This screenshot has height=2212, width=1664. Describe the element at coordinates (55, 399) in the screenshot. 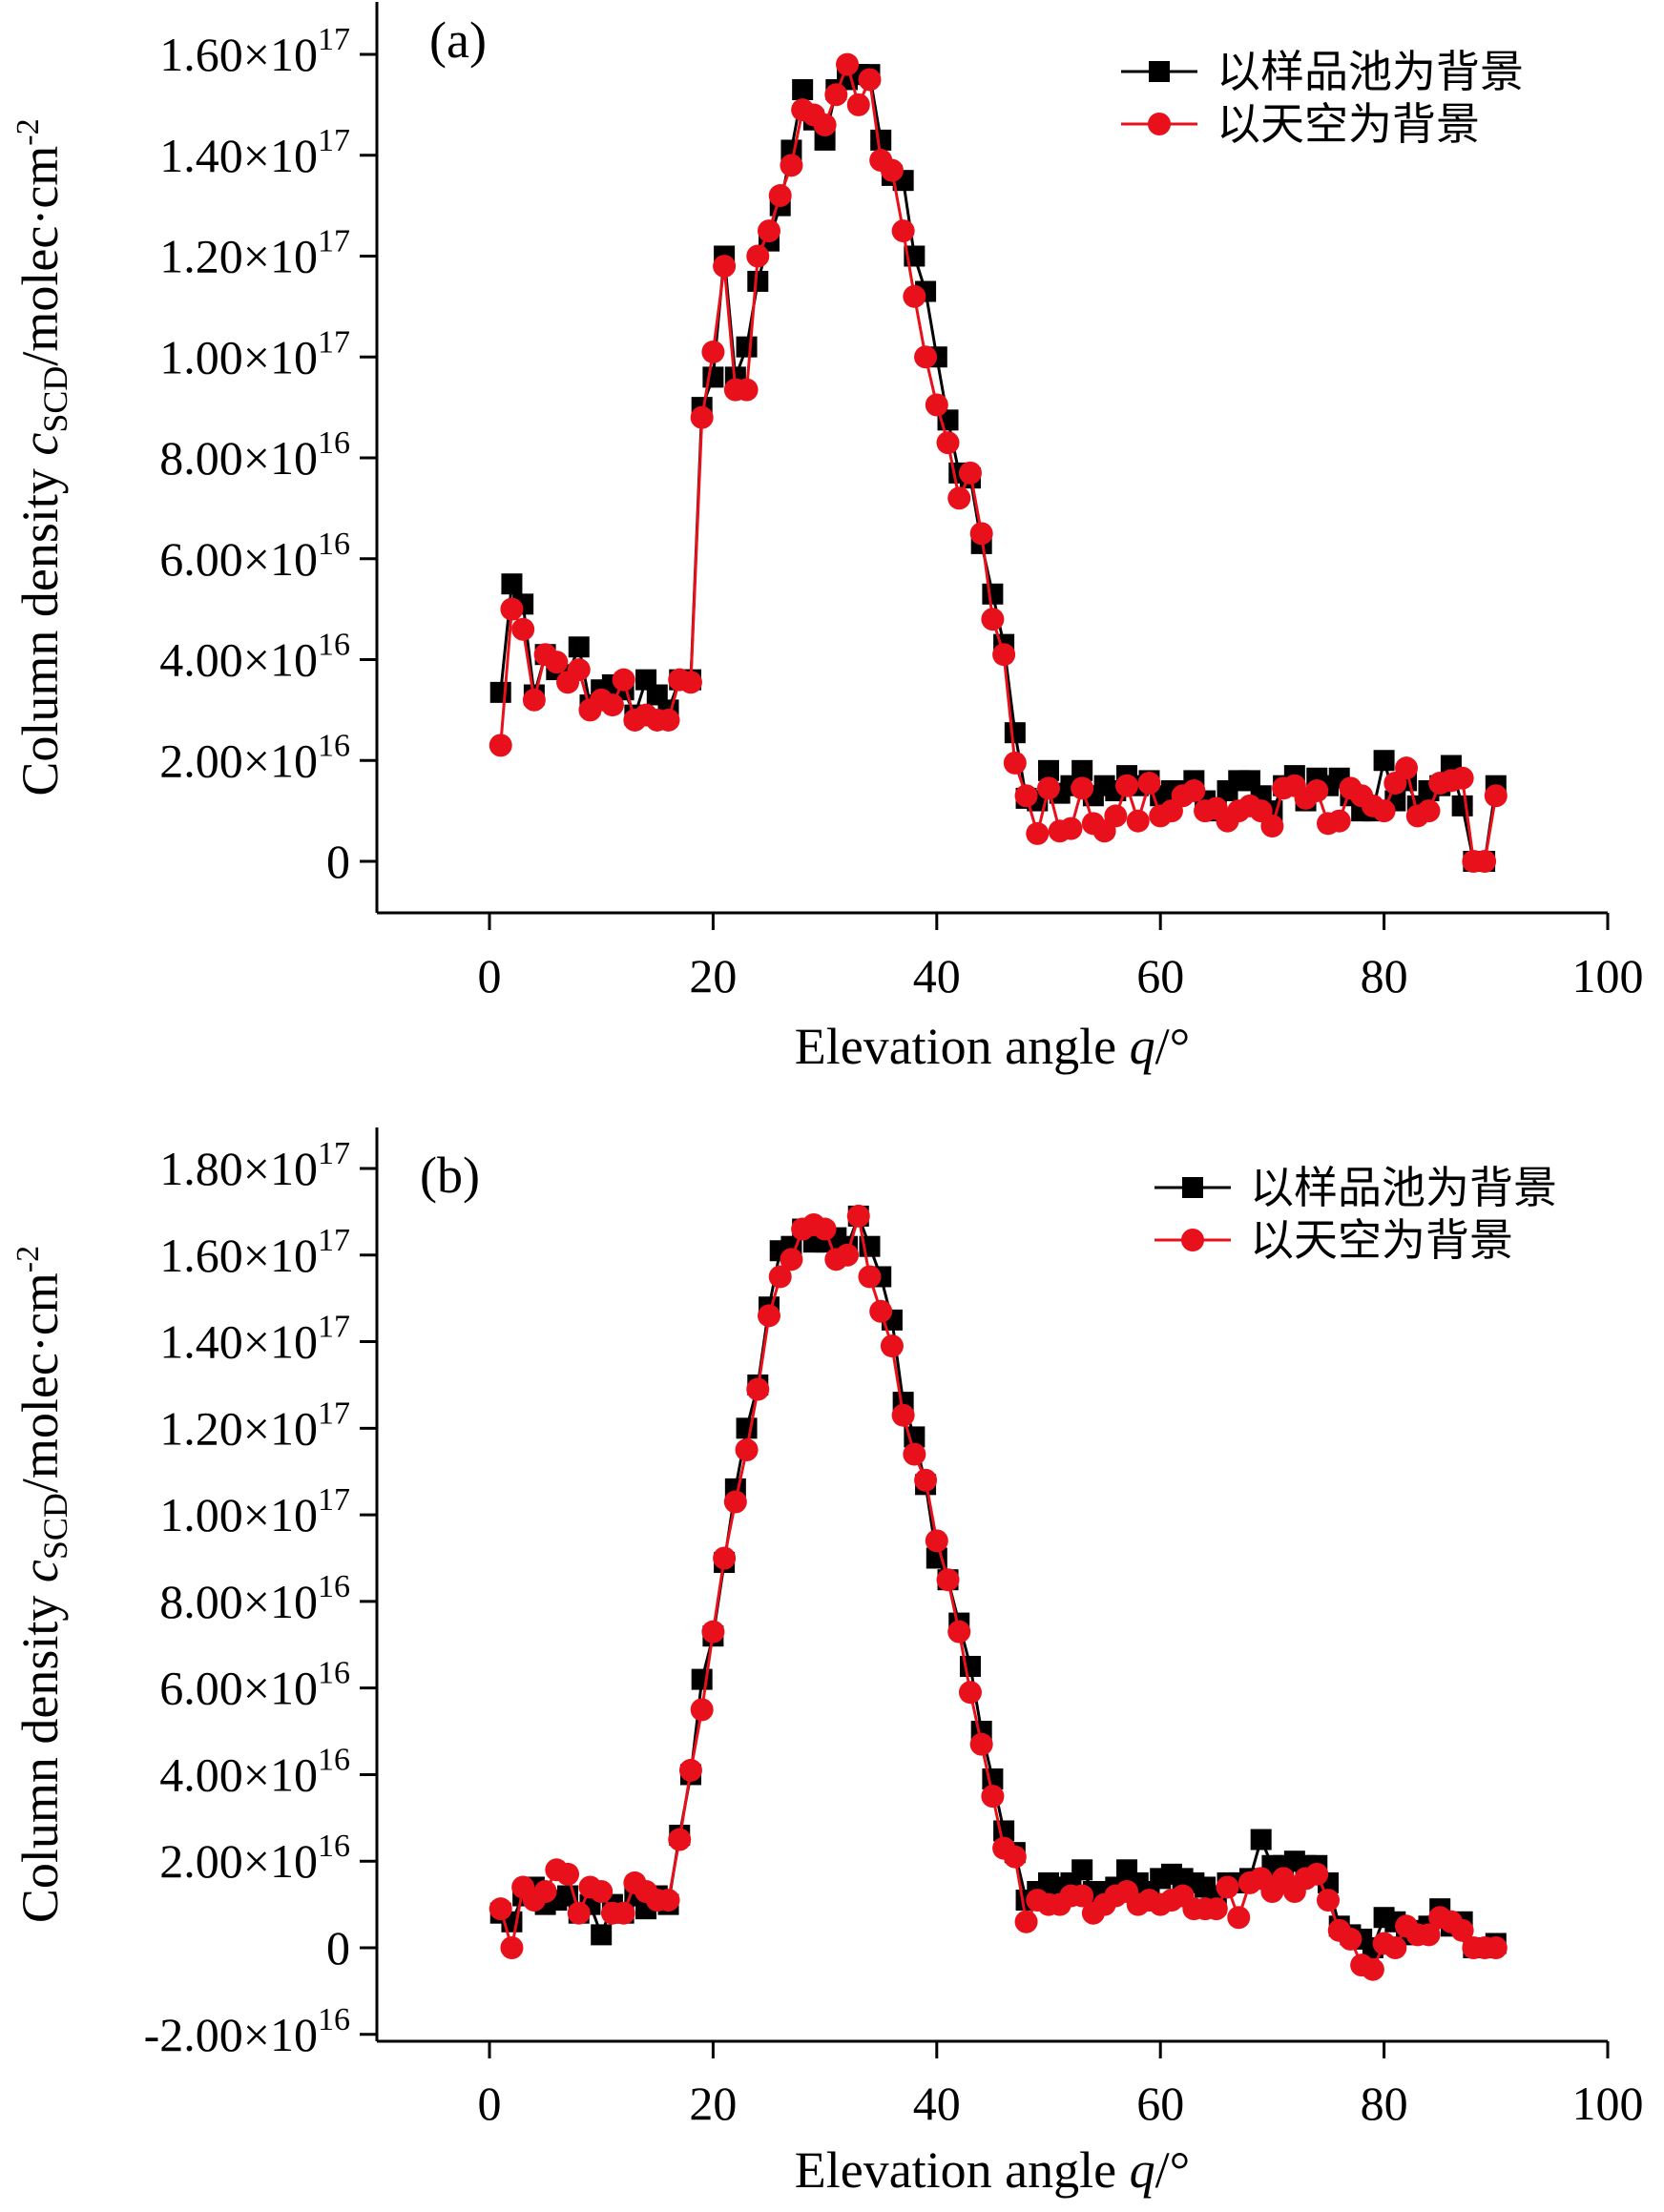

I see `y-axis-title-subscript: SCD` at that location.